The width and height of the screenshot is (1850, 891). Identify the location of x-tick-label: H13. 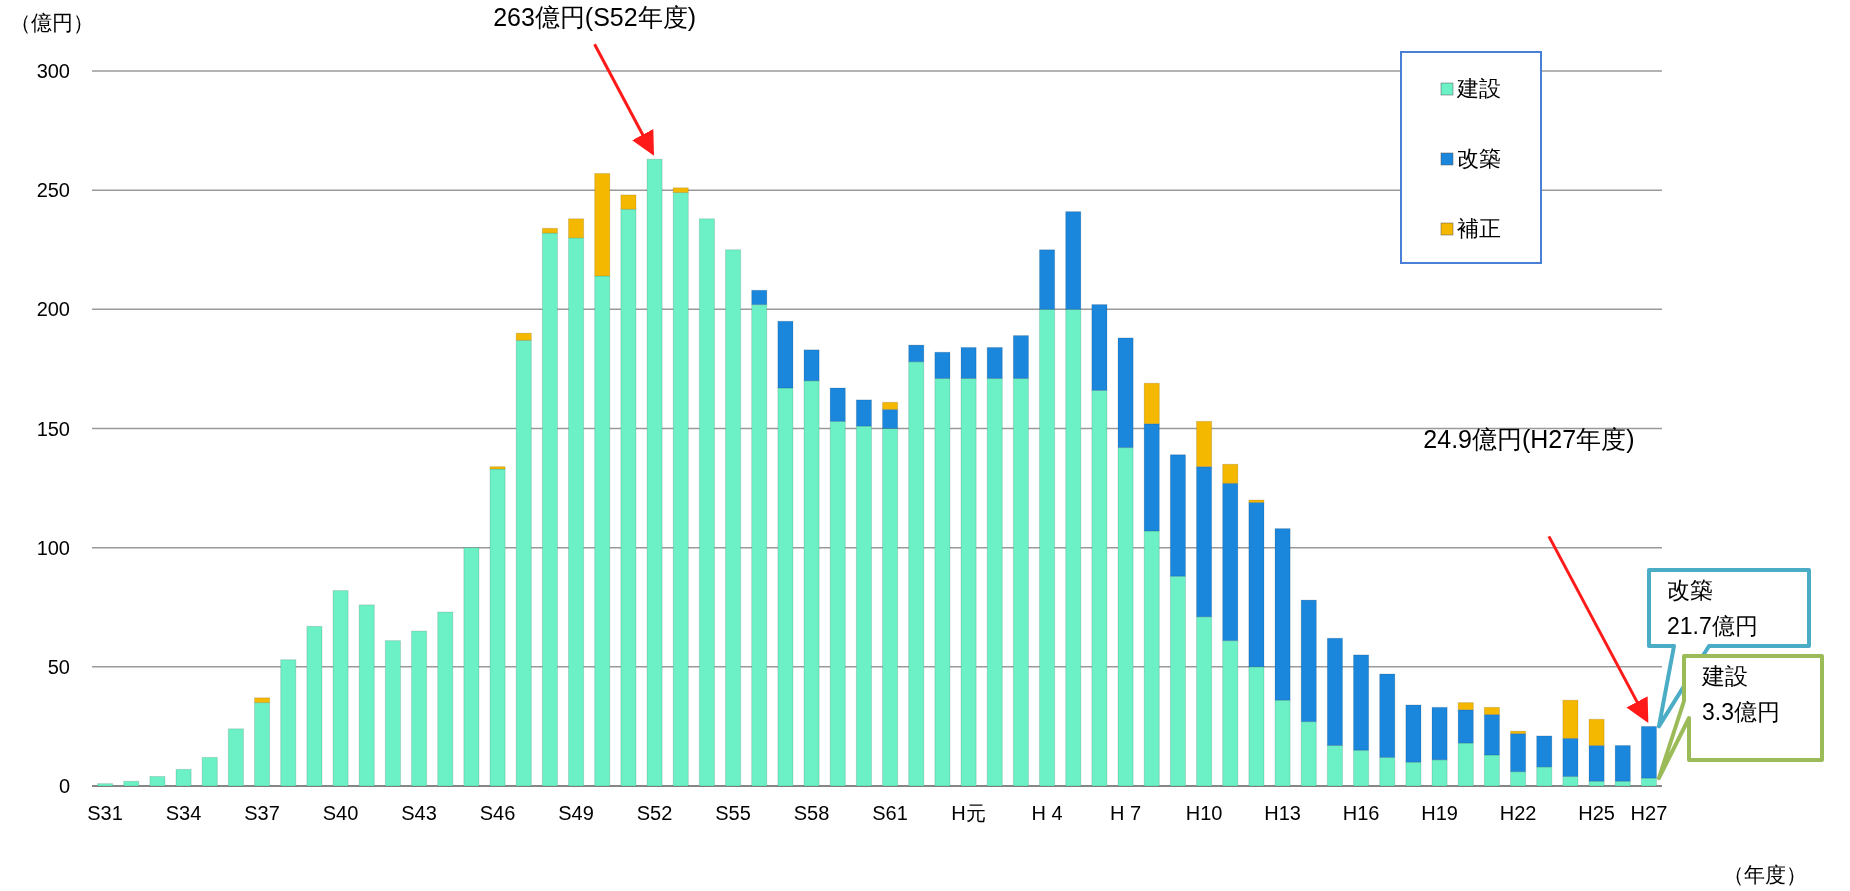
(1282, 813).